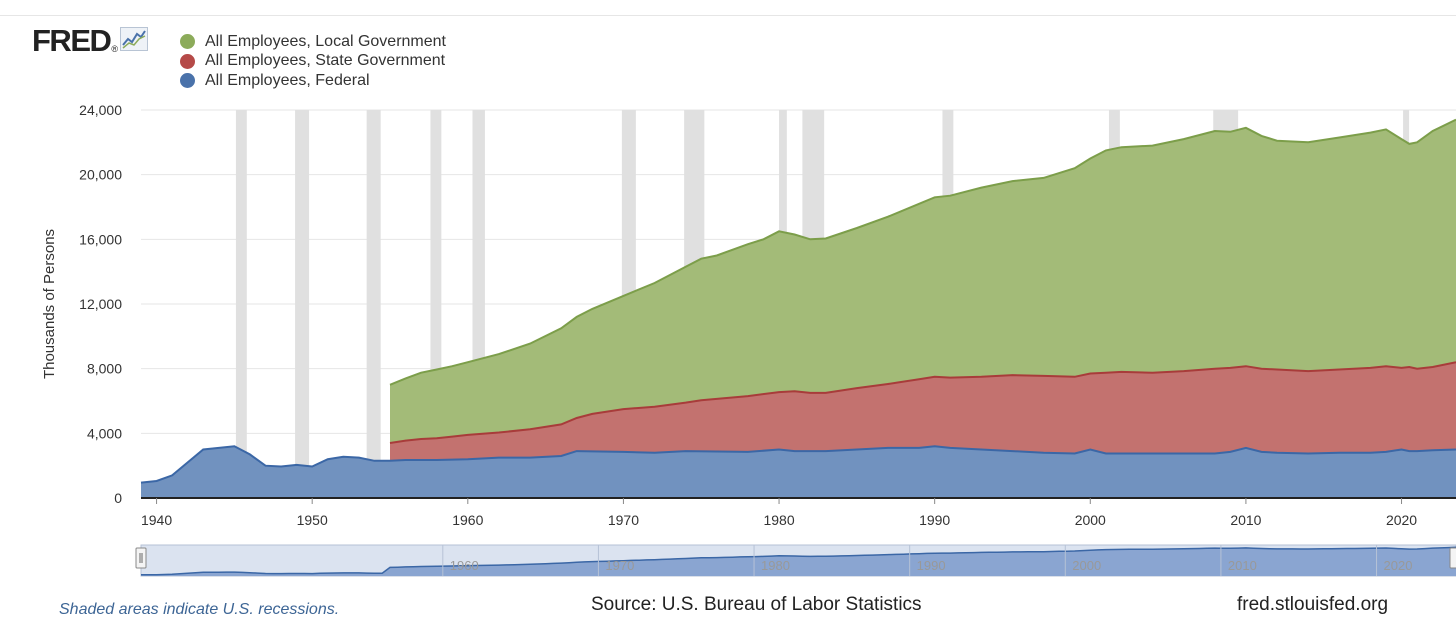 Image resolution: width=1456 pixels, height=620 pixels. I want to click on navigator-label: 1980, so click(775, 565).